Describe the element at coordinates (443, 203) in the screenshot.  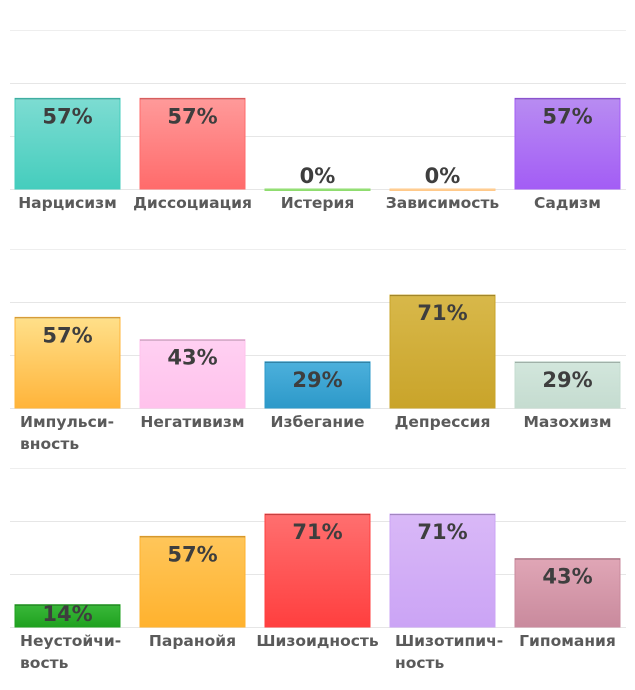
I see `category-label: Зависимость` at that location.